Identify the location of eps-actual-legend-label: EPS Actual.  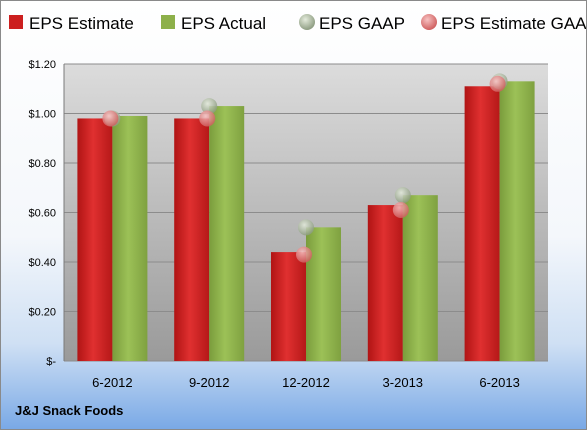
(223, 23).